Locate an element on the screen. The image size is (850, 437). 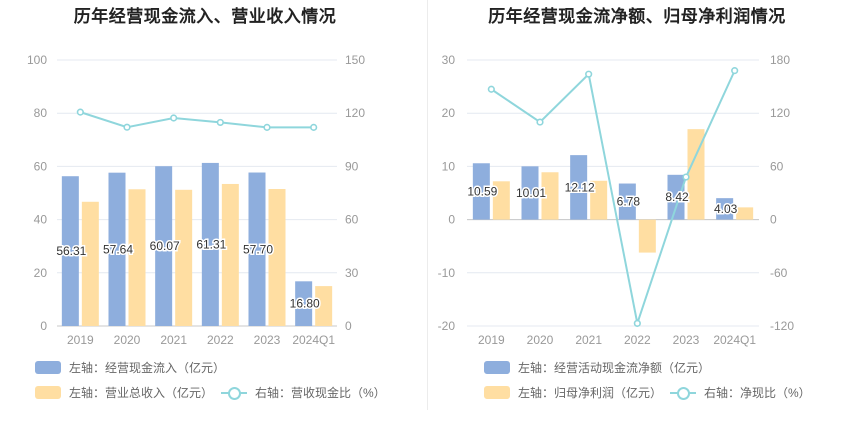
chart-title-left: 历年经营现金流入、营业收入情况 is located at coordinates (205, 16).